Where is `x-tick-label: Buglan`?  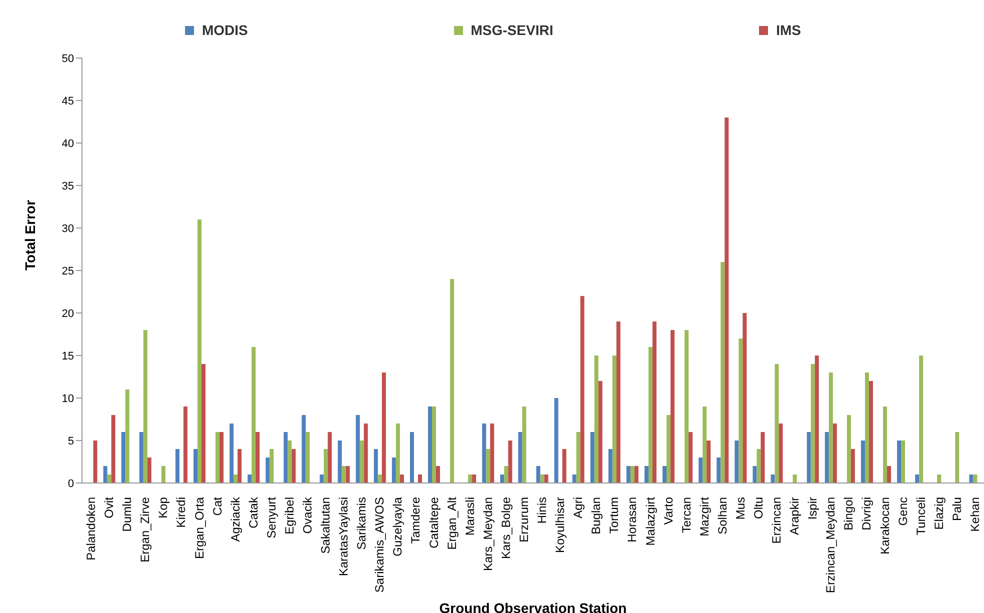
x-tick-label: Buglan is located at coordinates (596, 515).